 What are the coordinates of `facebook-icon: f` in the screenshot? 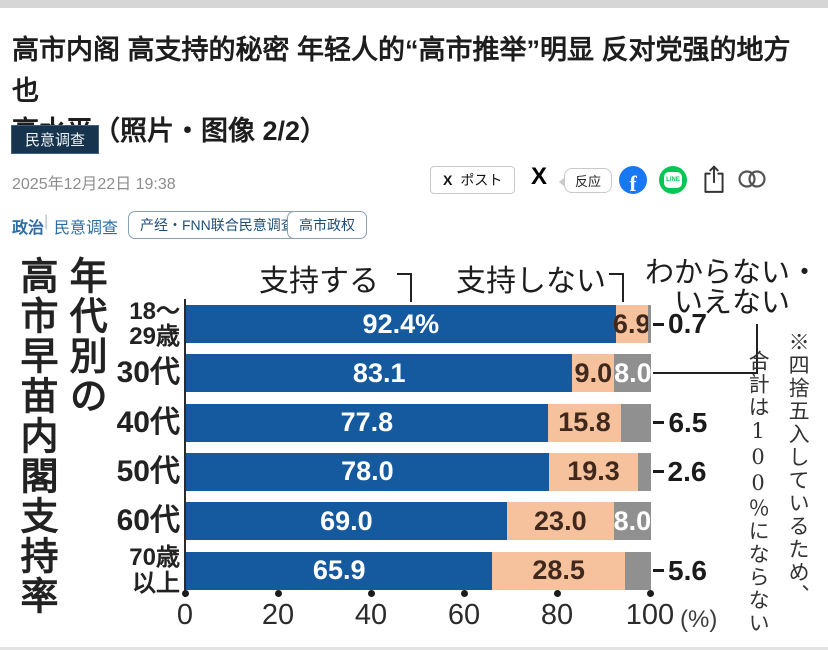 It's located at (633, 180).